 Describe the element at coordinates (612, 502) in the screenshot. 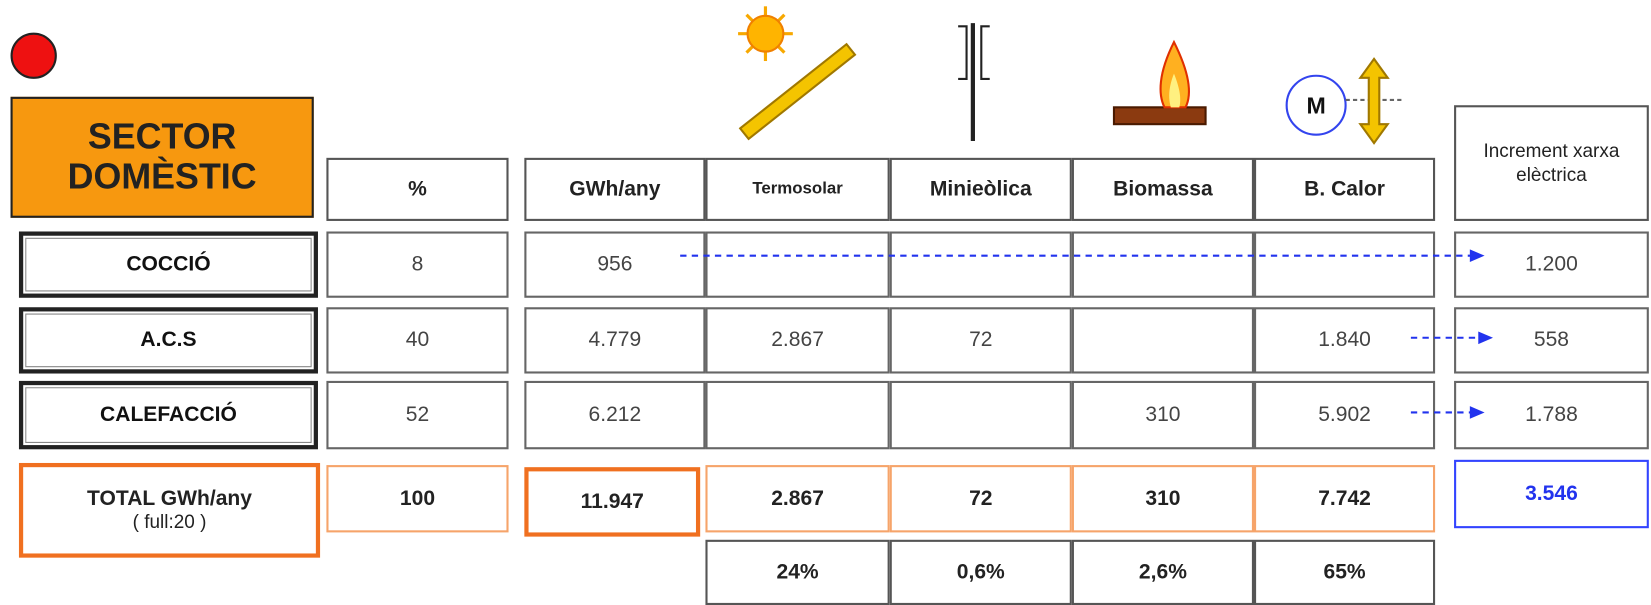

I see `total-cell: 11.947` at that location.